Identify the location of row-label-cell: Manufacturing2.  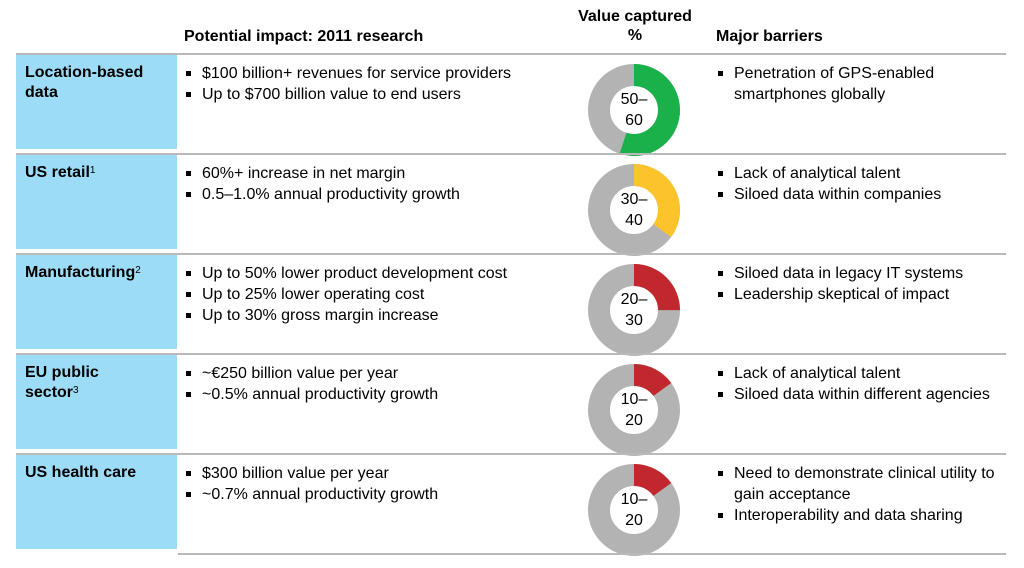
(96, 302).